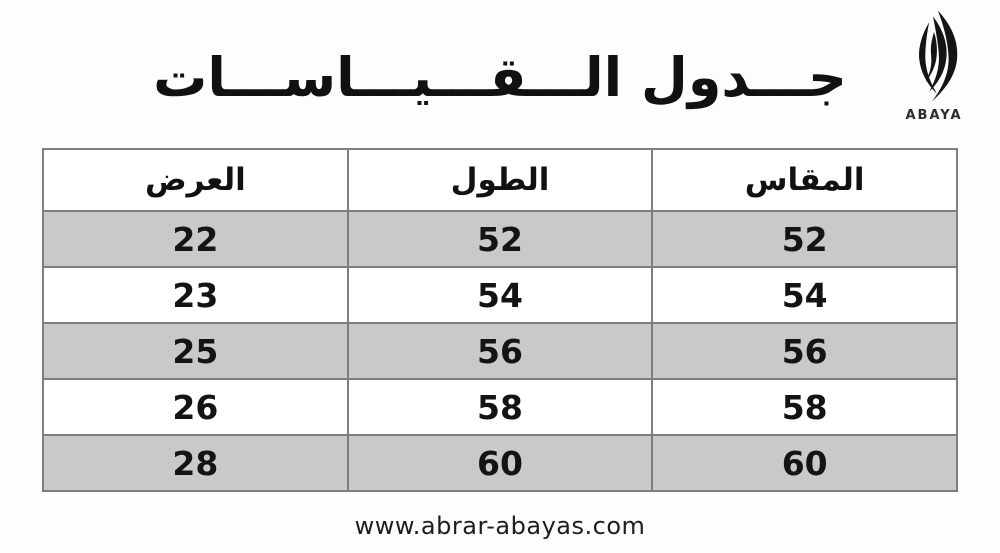 The height and width of the screenshot is (553, 1000). Describe the element at coordinates (195, 463) in the screenshot. I see `cell-width: 28` at that location.